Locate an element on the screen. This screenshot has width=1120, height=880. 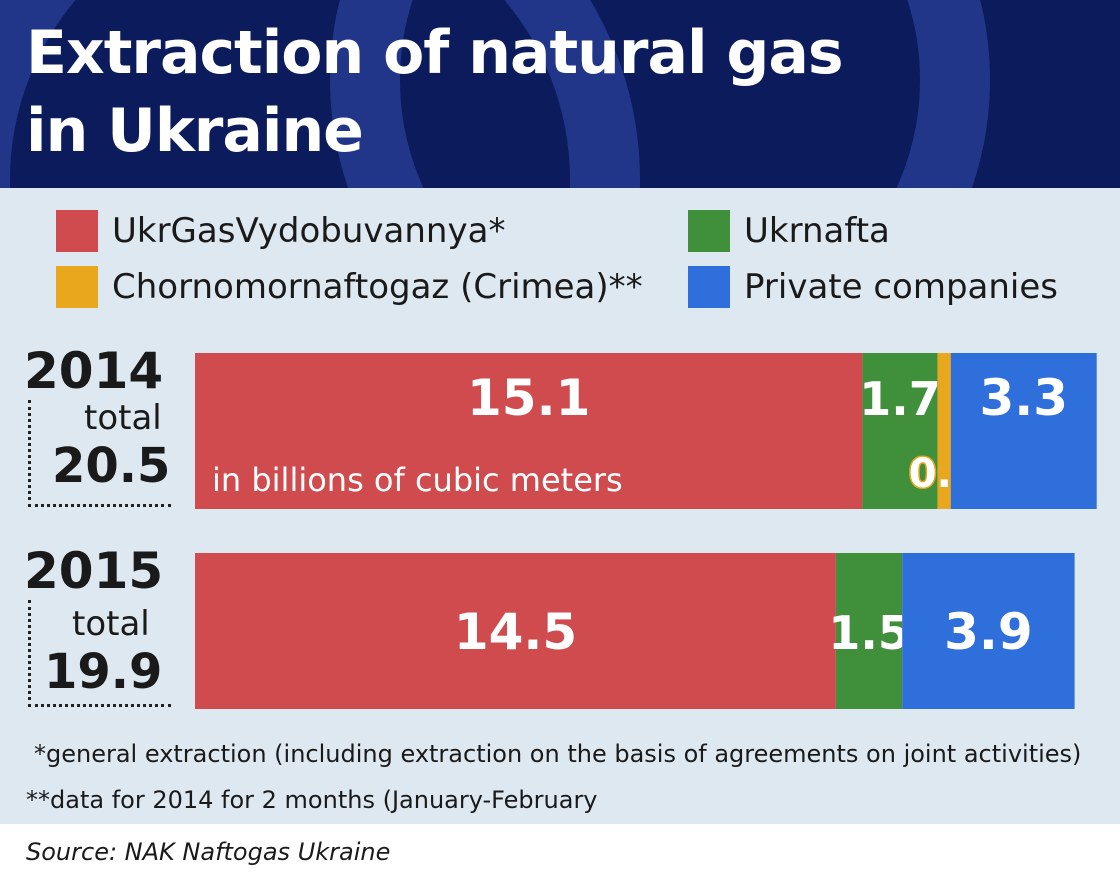
title-line-1: Extraction of natural gas is located at coordinates (435, 53).